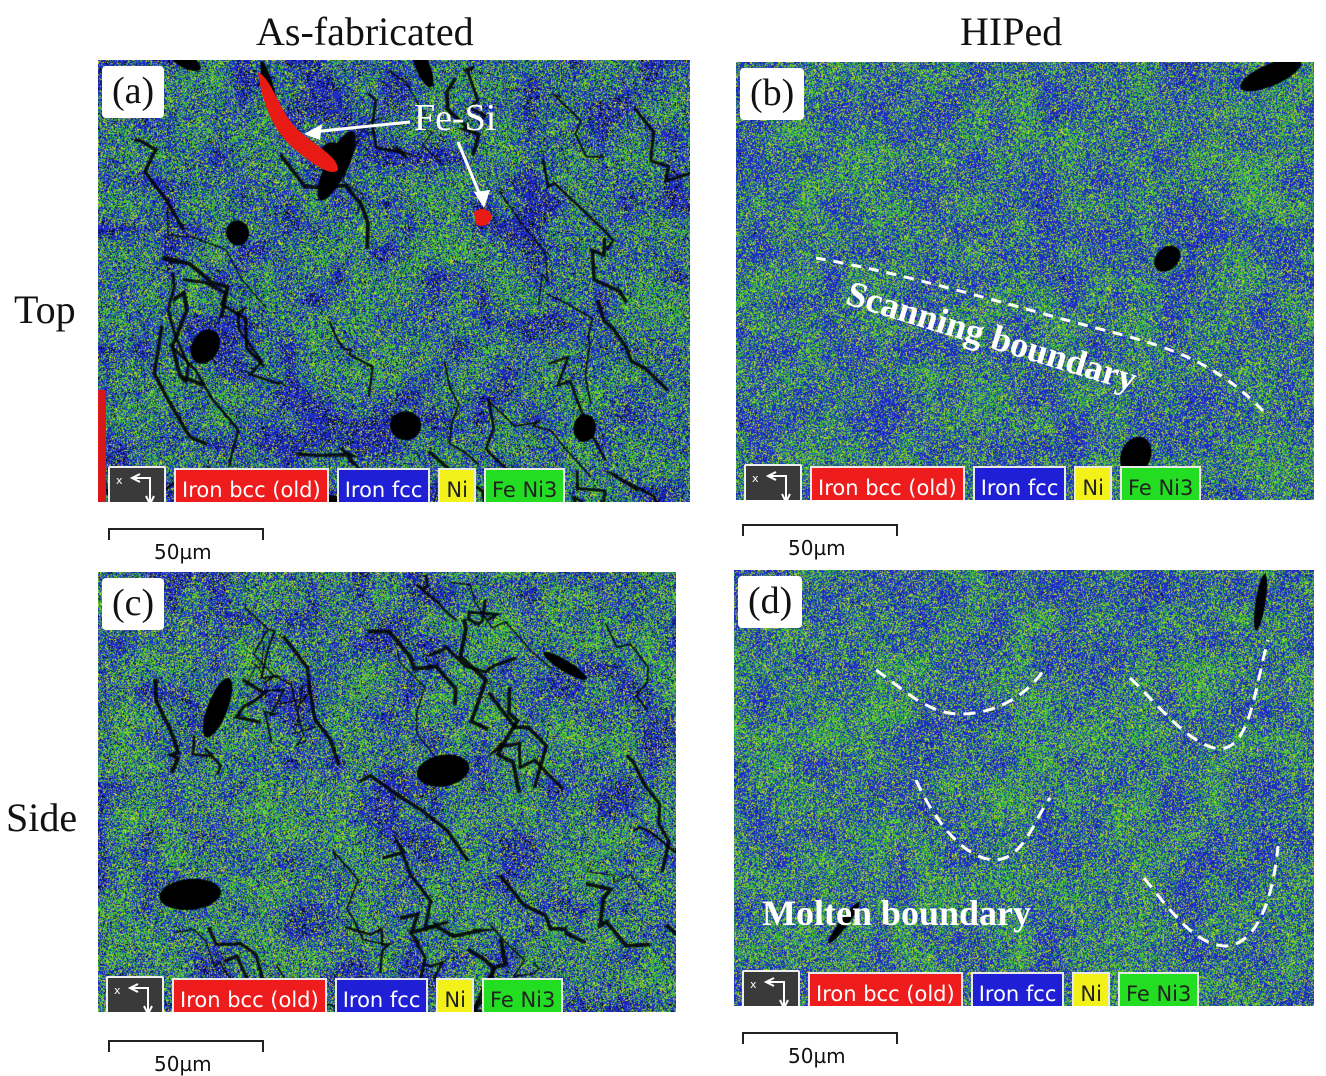 This screenshot has width=1326, height=1076. Describe the element at coordinates (1011, 31) in the screenshot. I see `column-title-hiped: HIPed` at that location.